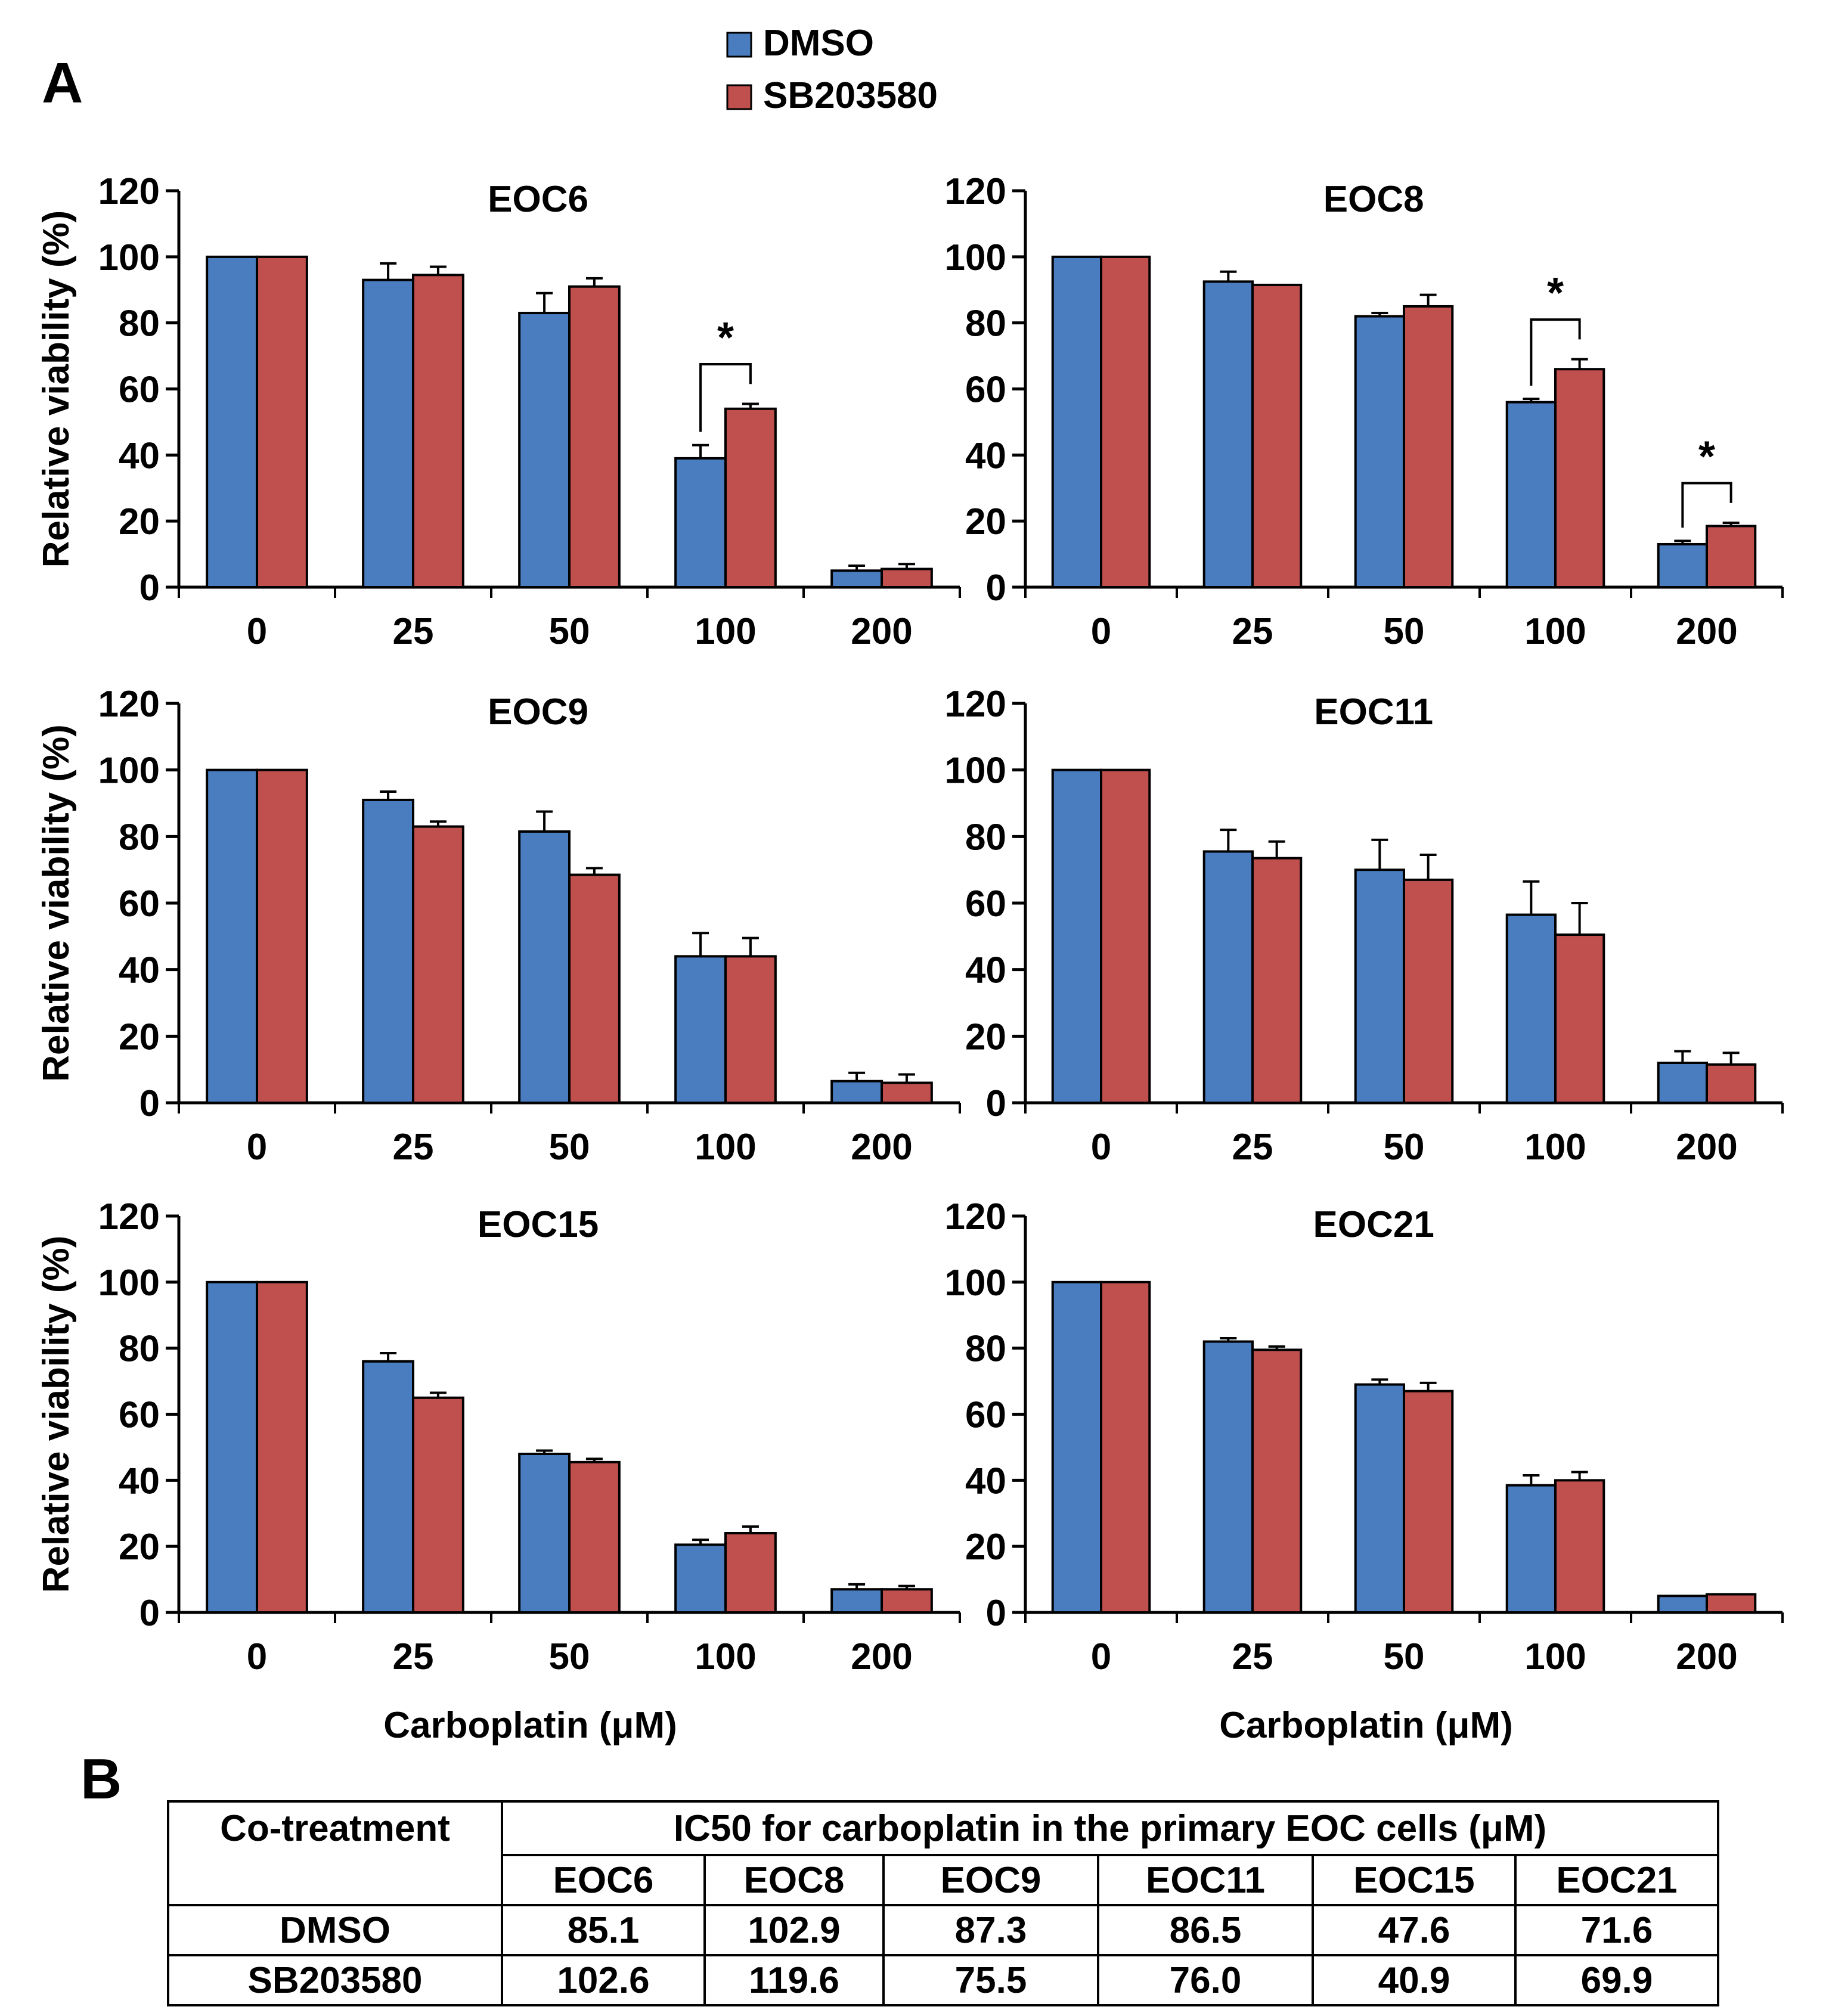 This screenshot has height=2016, width=1829. I want to click on table-cell: 102.9, so click(794, 1930).